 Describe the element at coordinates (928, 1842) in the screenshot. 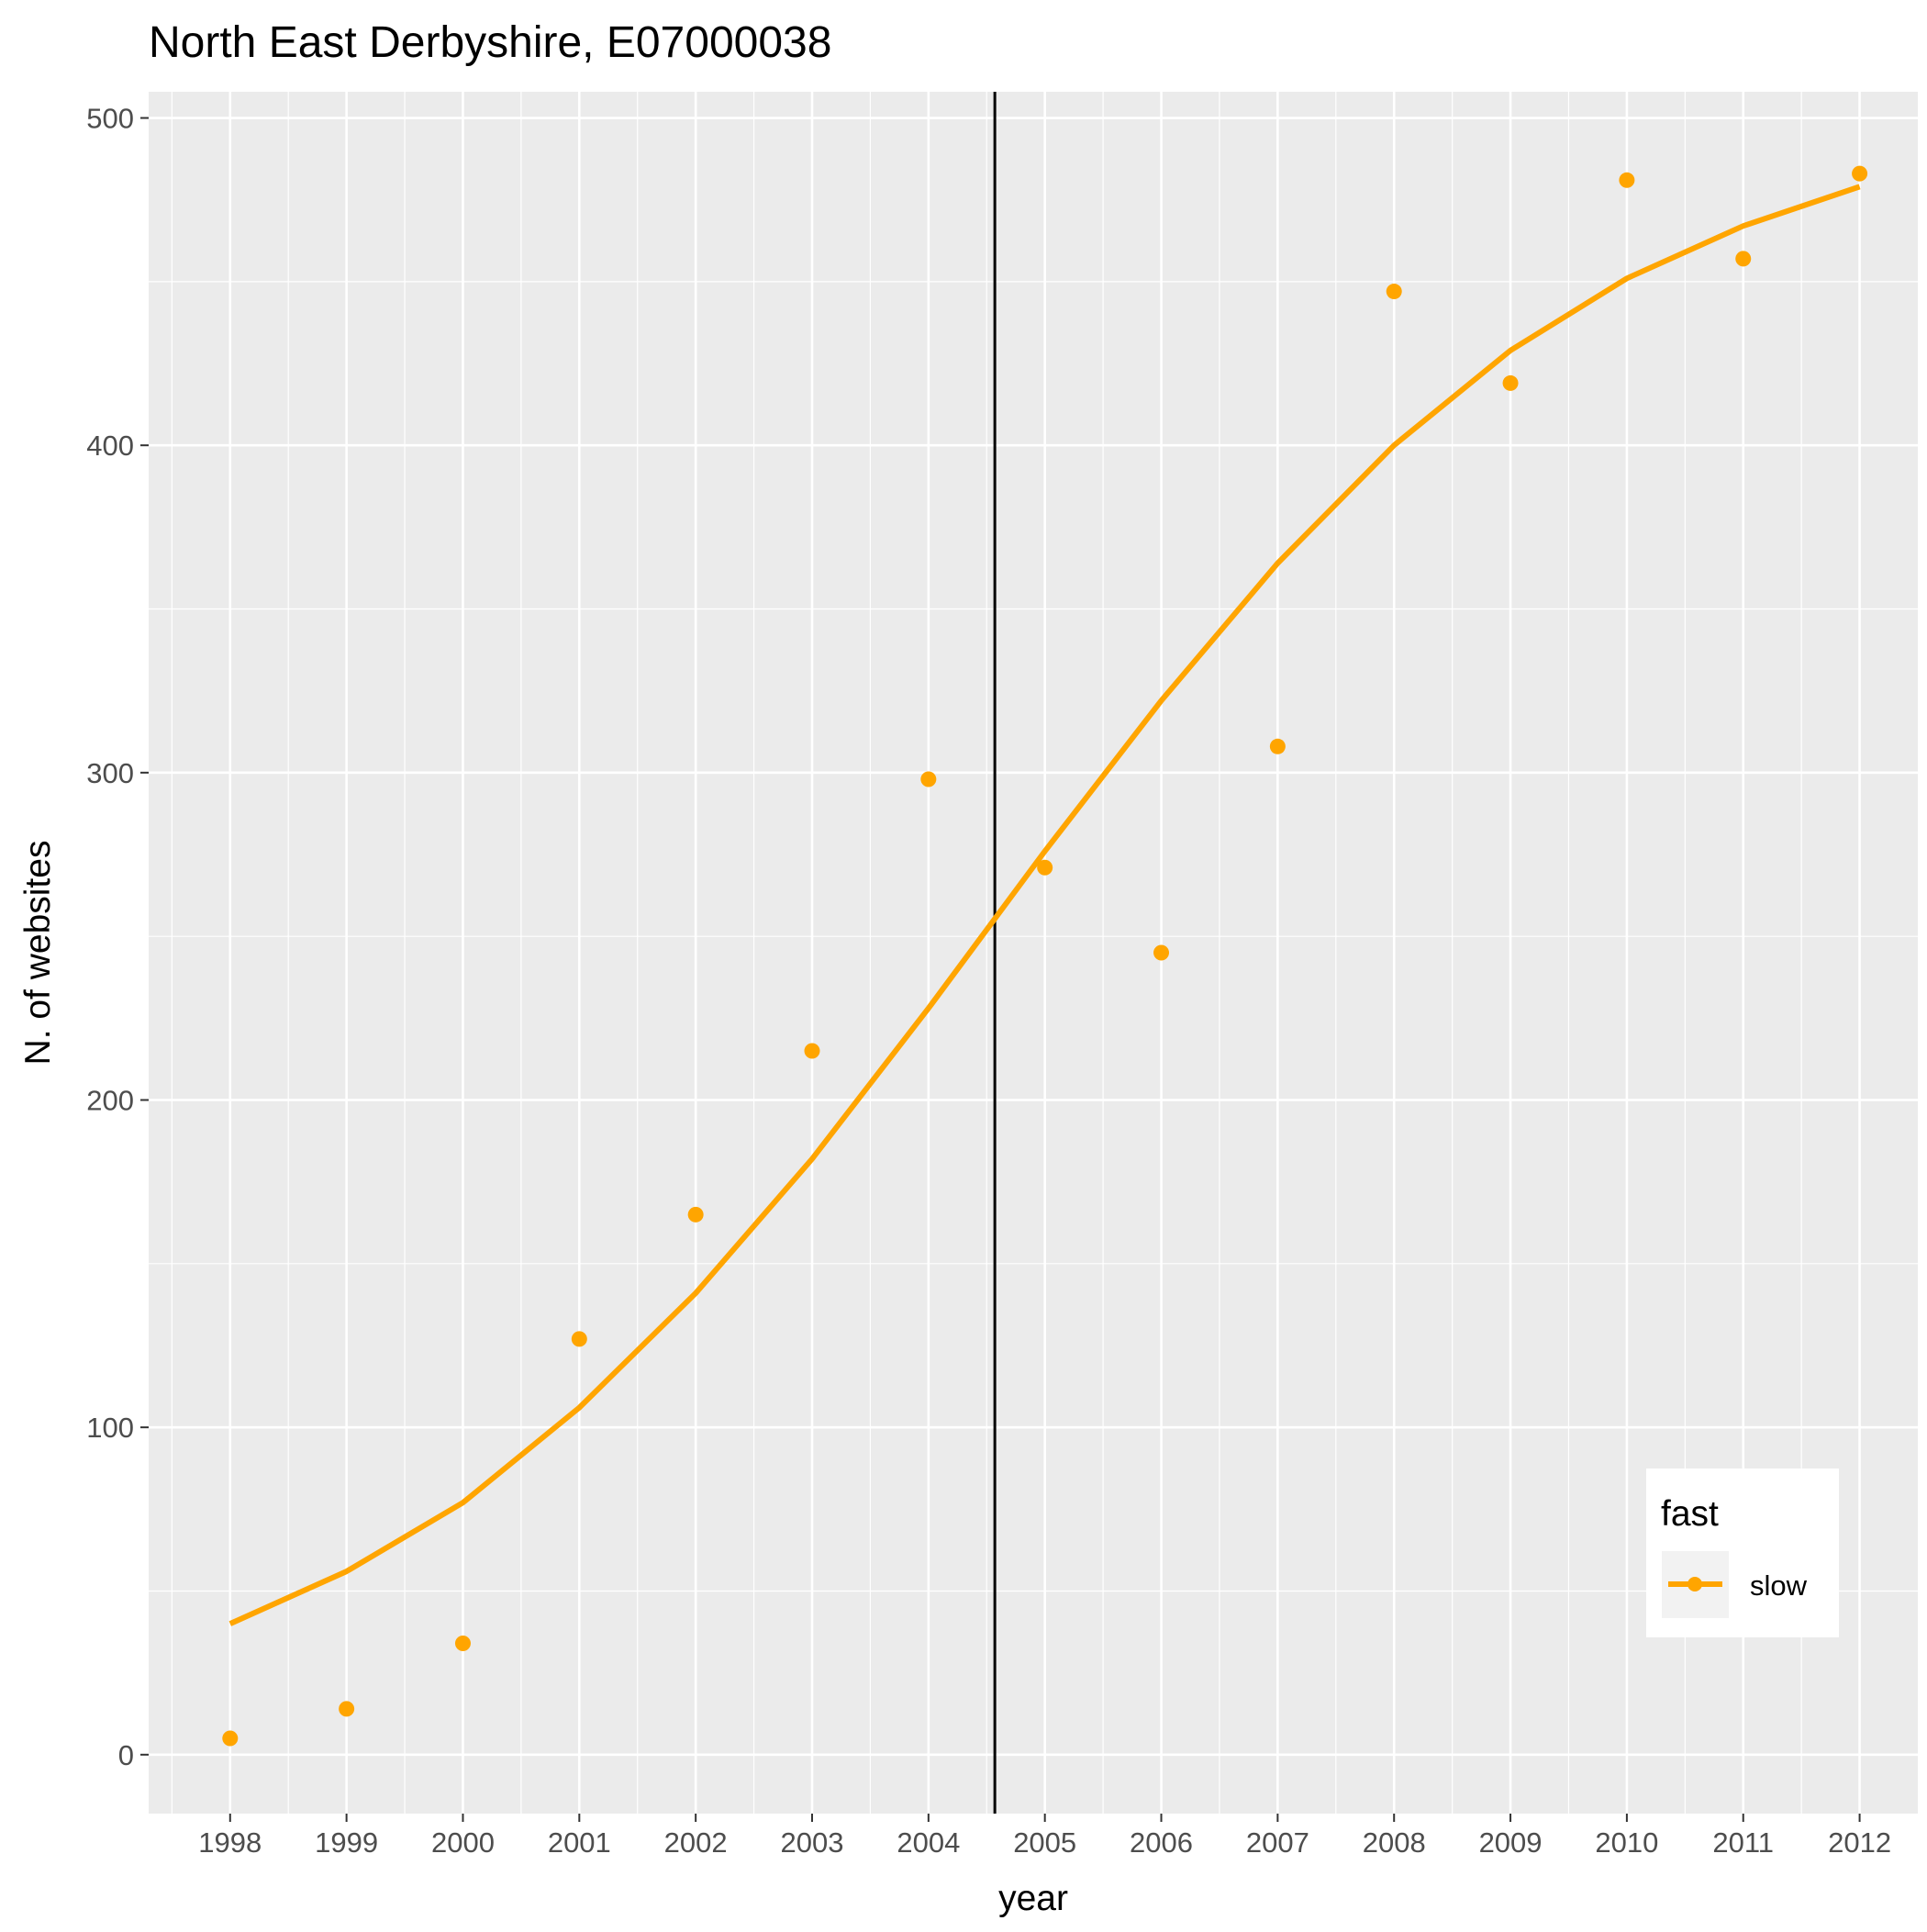

I see `x-tick-label: 2004` at that location.